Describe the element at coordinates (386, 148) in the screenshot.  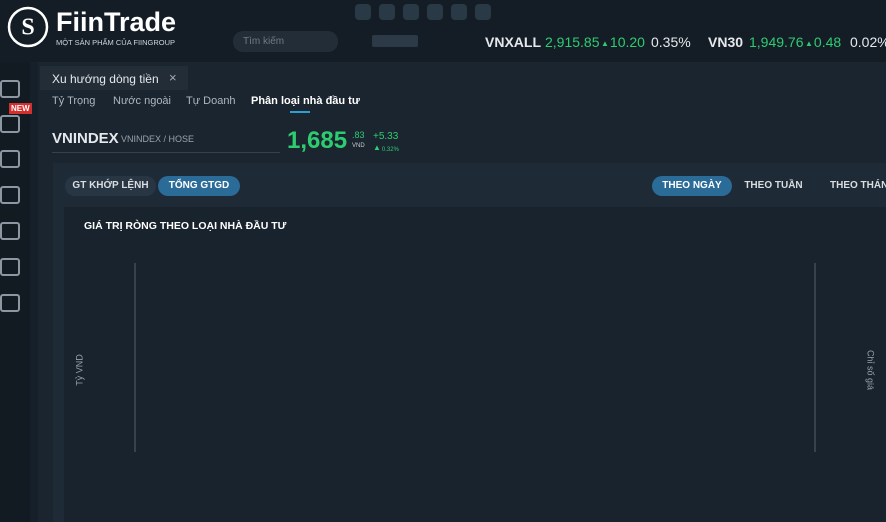
I see `index-percent: 0.32%` at that location.